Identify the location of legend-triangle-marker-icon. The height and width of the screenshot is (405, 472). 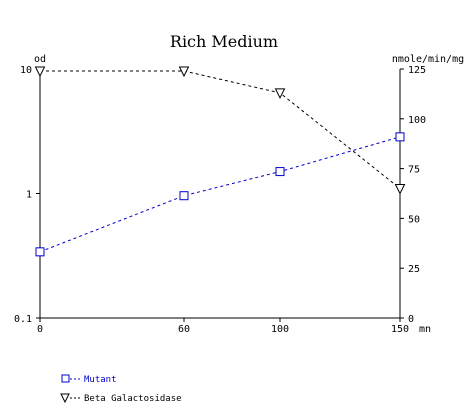
(65, 398).